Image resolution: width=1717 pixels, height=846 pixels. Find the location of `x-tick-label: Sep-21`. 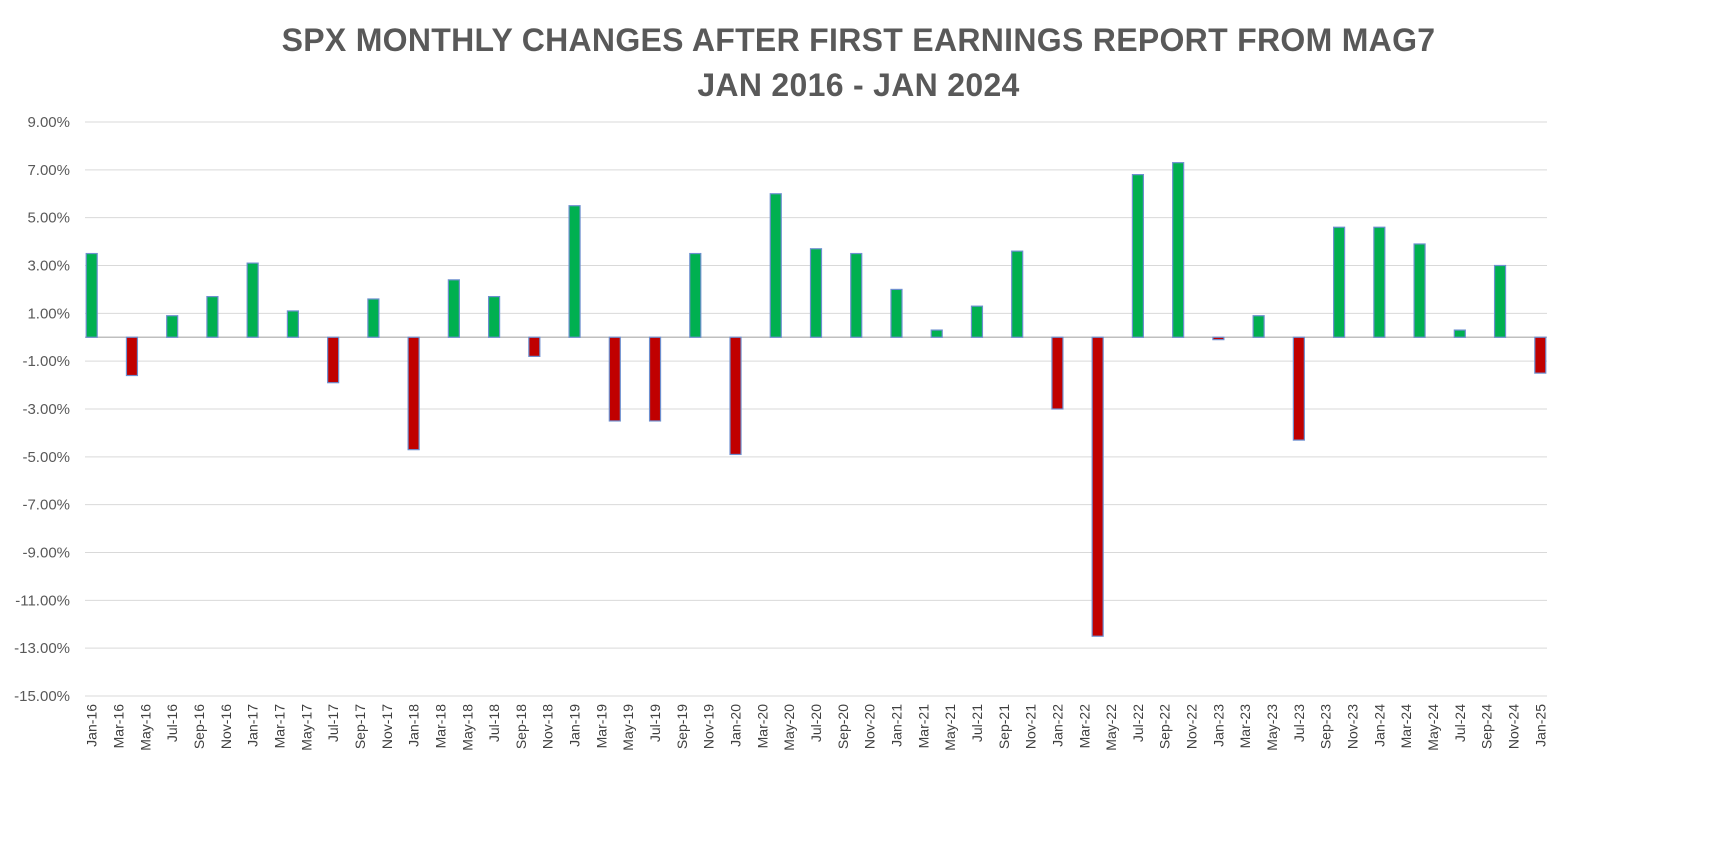

x-tick-label: Sep-21 is located at coordinates (1004, 726).